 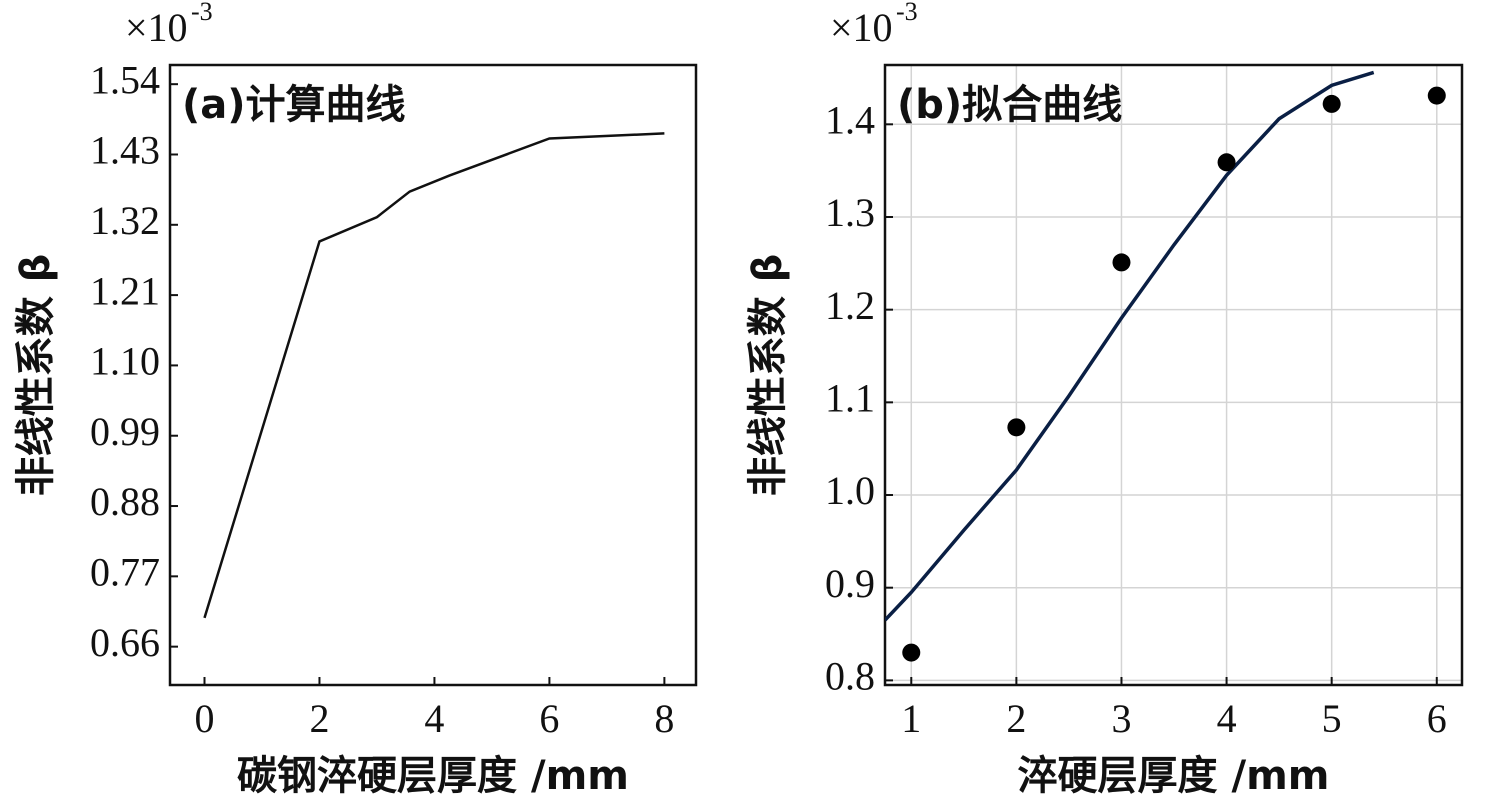 What do you see at coordinates (294, 105) in the screenshot?
I see `panel-title: (a)计算曲线` at bounding box center [294, 105].